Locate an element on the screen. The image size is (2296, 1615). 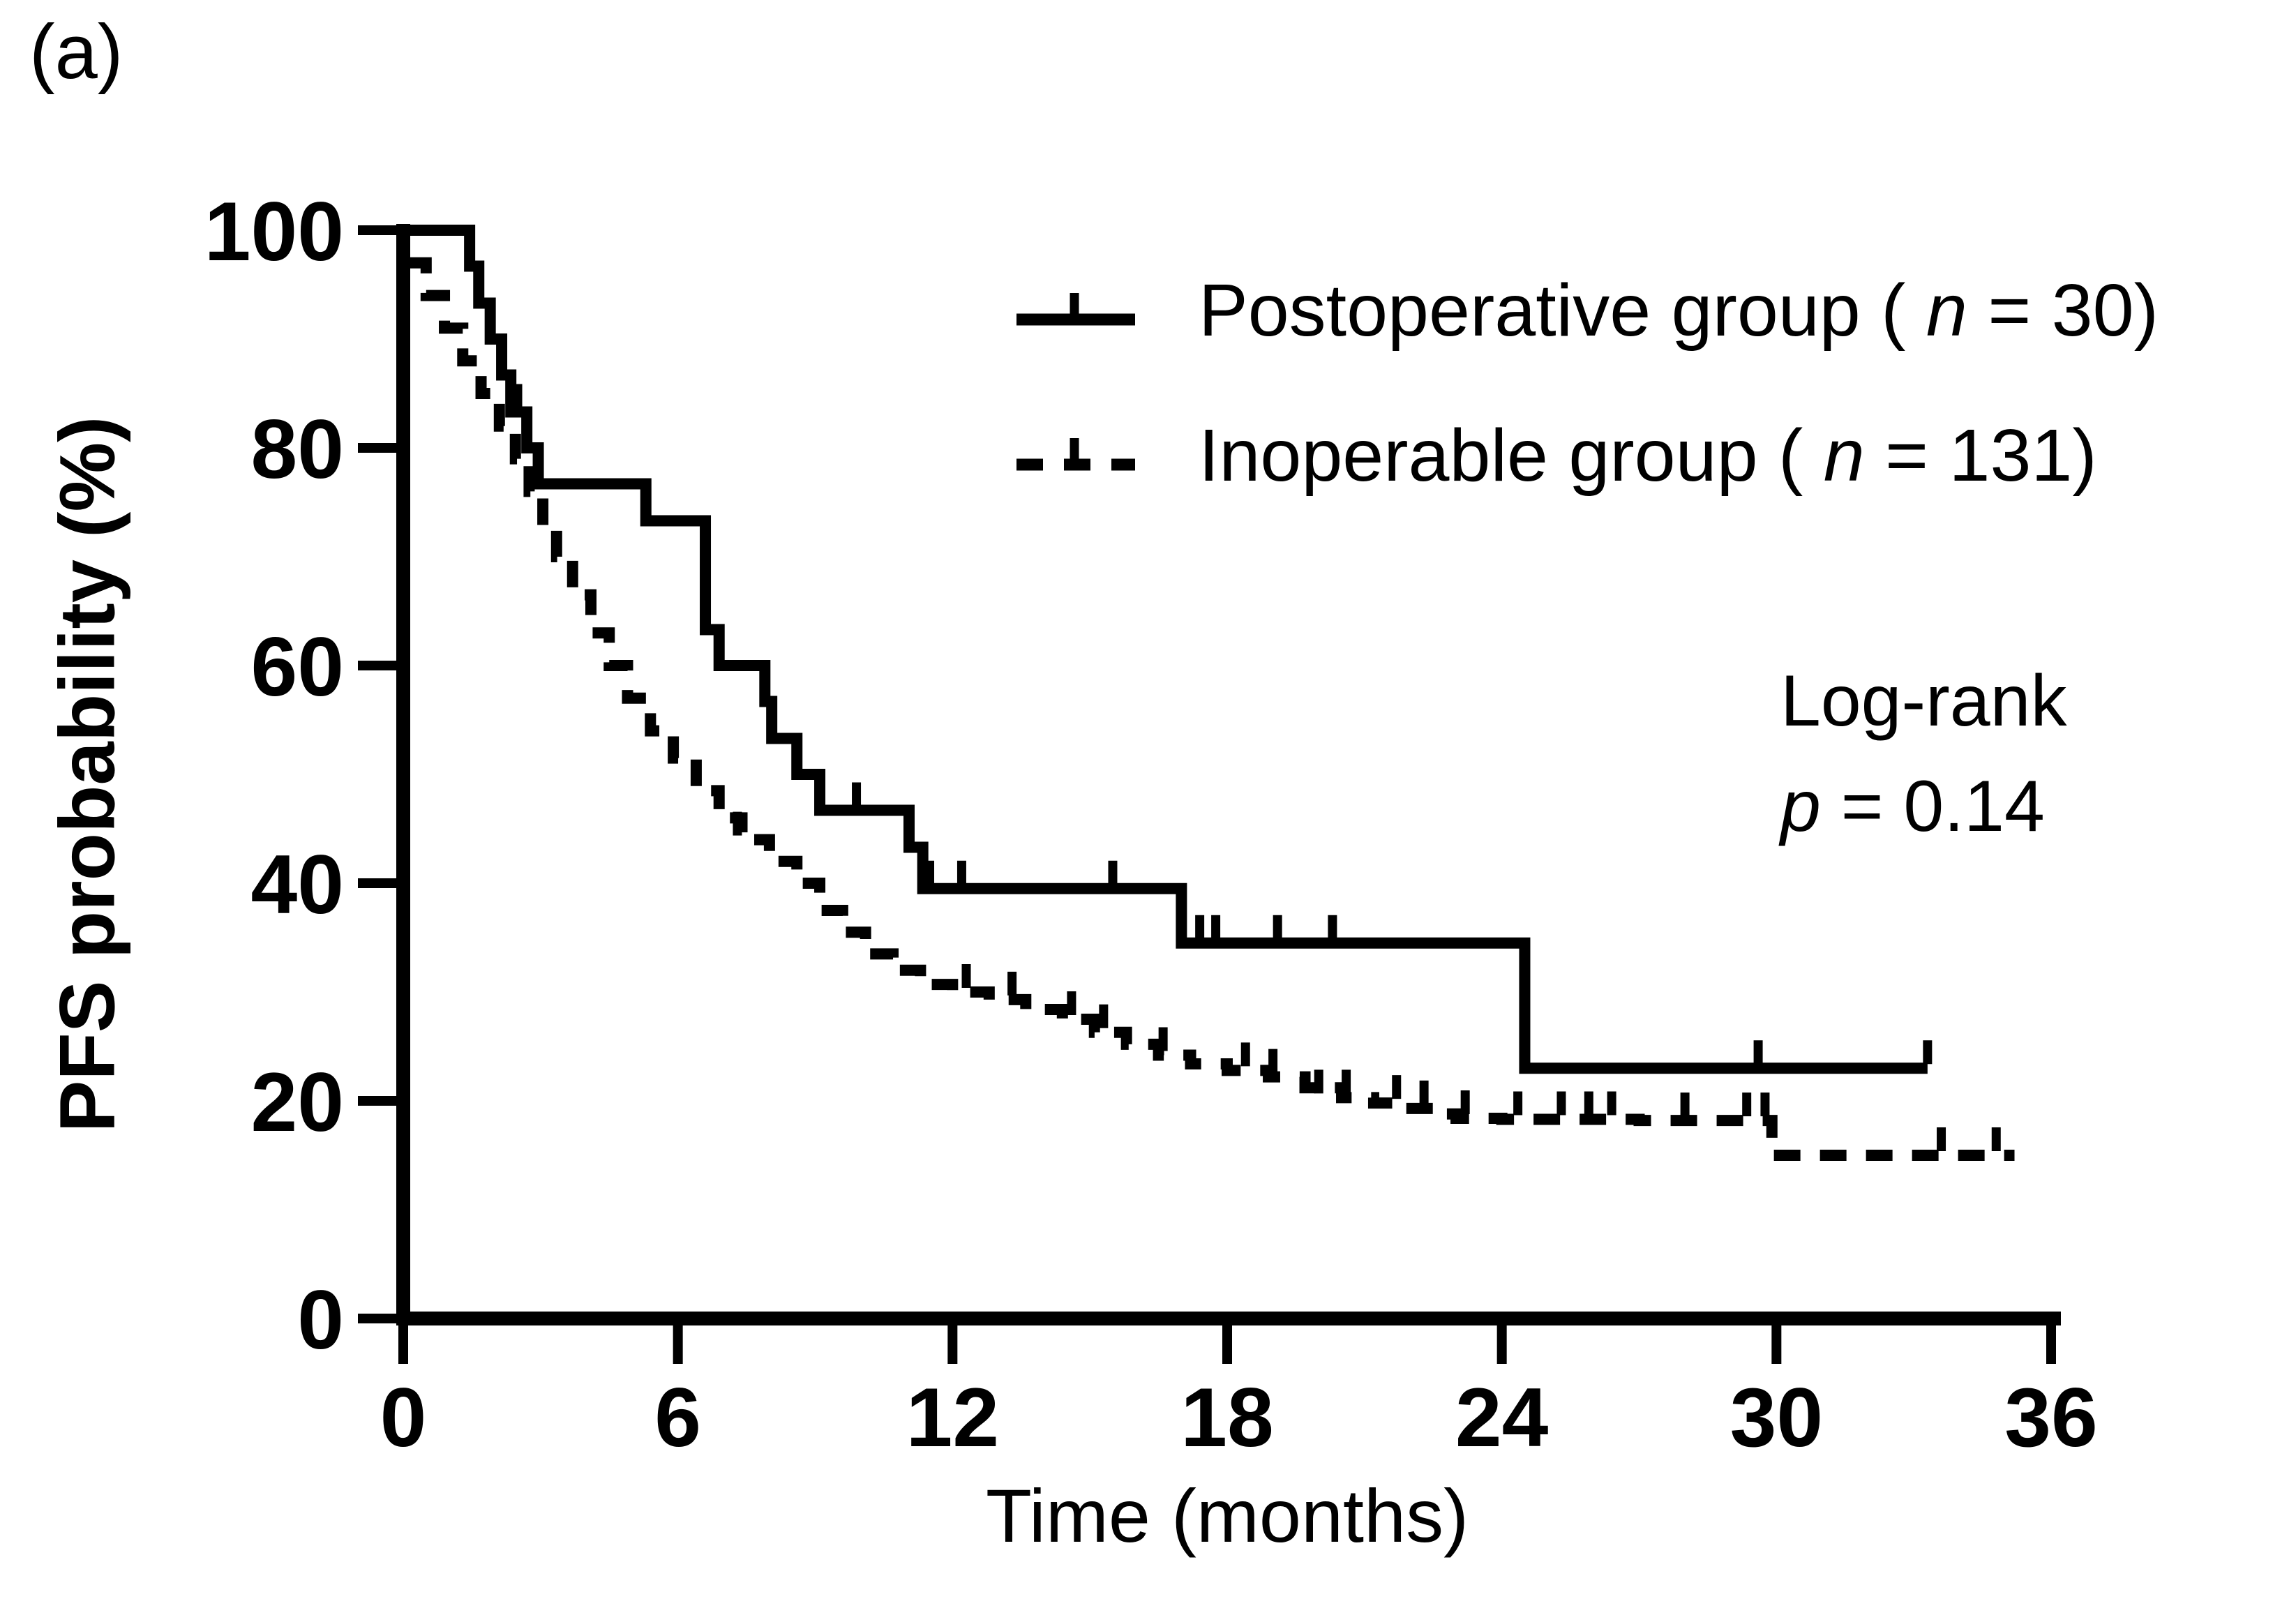
x-tick-label: 24 is located at coordinates (1502, 1417).